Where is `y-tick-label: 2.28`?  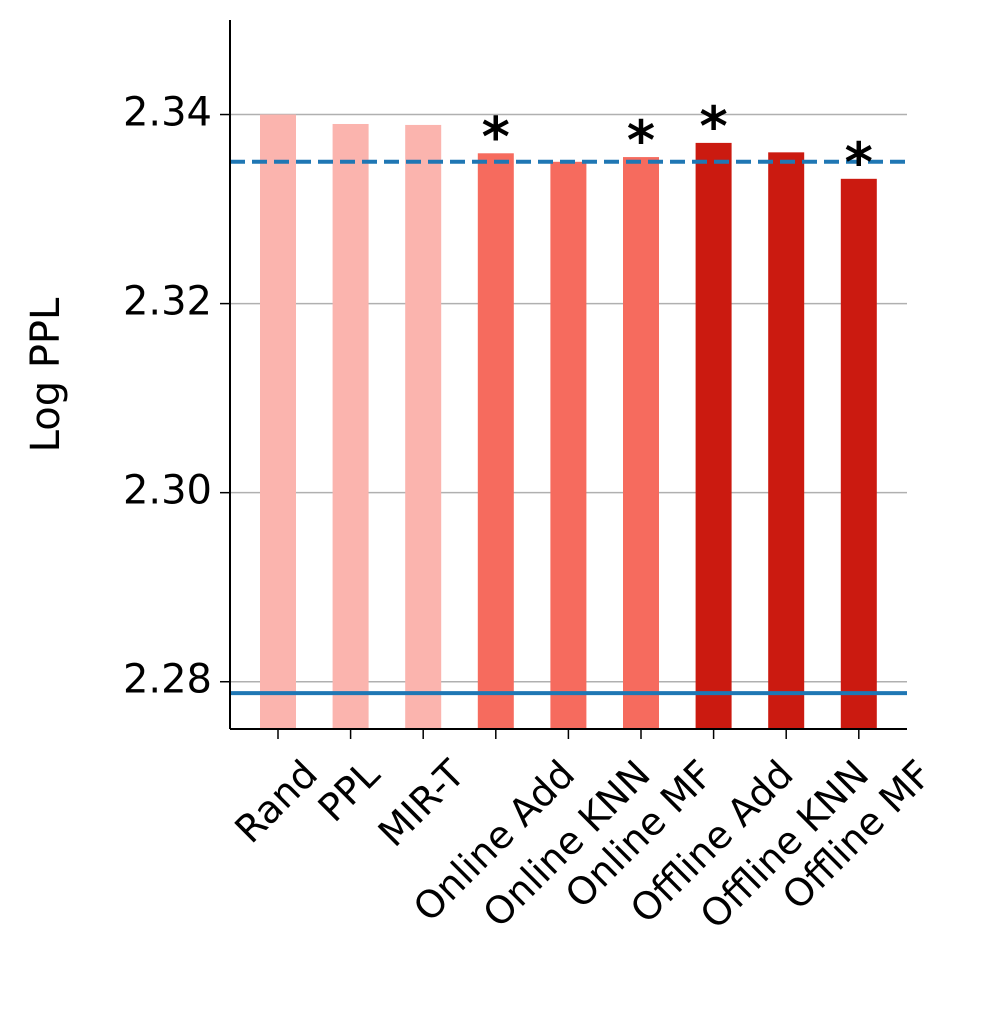 y-tick-label: 2.28 is located at coordinates (167, 680).